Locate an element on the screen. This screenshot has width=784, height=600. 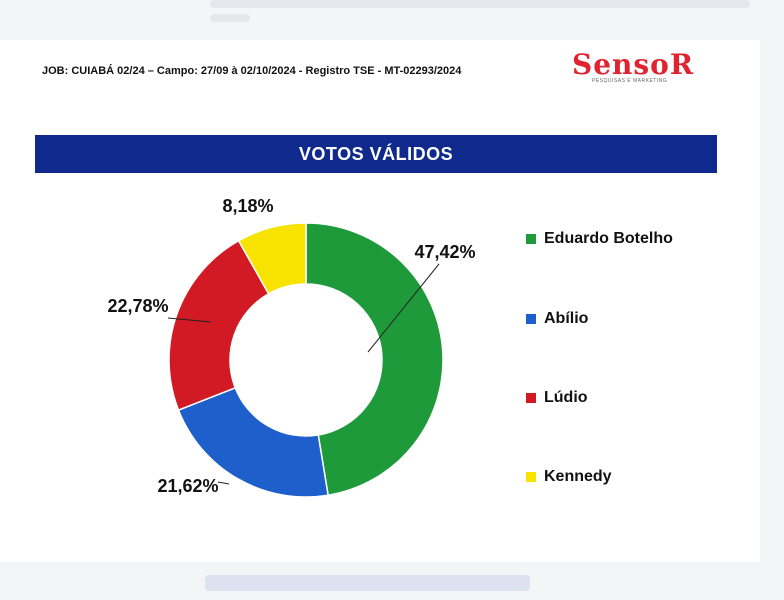
legend-item: Abílio is located at coordinates (557, 319).